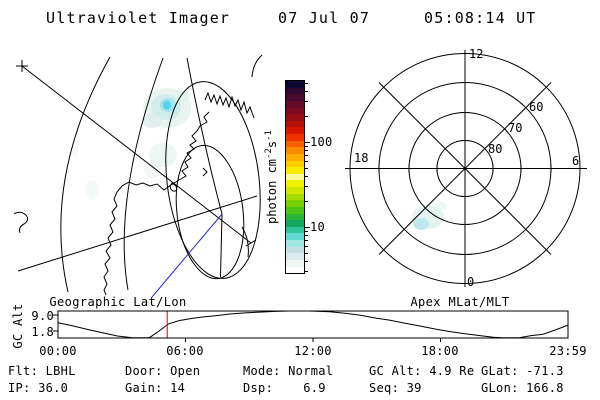  I want to click on x-tick-label: 18:00, so click(440, 351).